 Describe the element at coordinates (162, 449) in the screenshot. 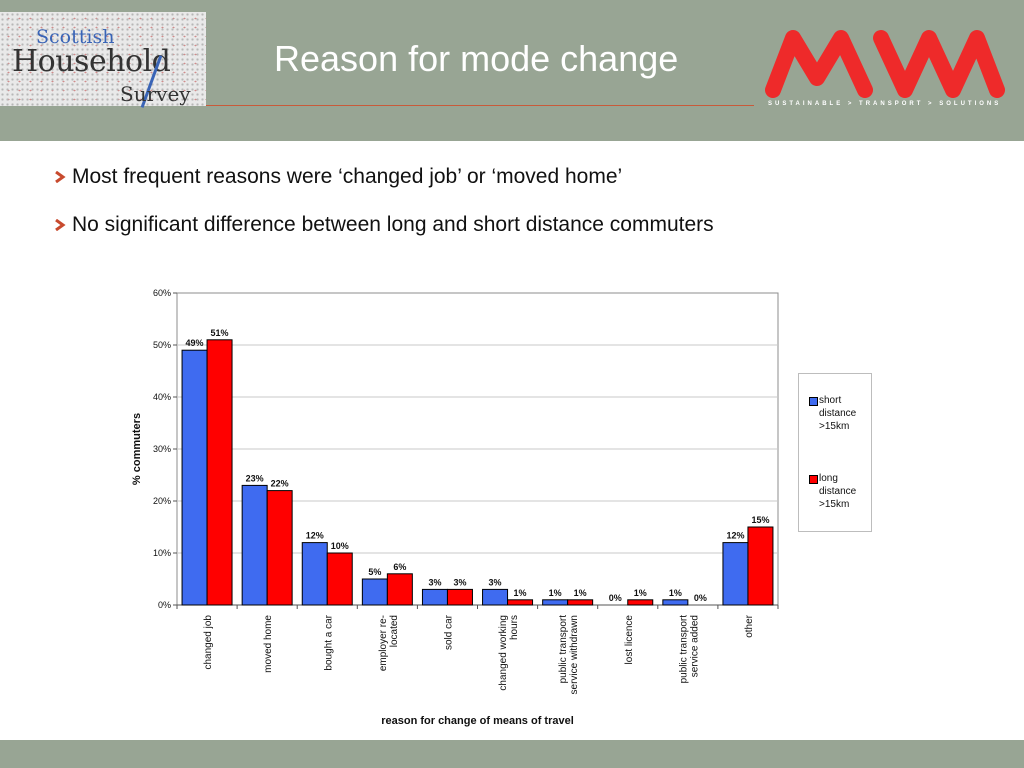

I see `y-tick-label: 30%` at that location.